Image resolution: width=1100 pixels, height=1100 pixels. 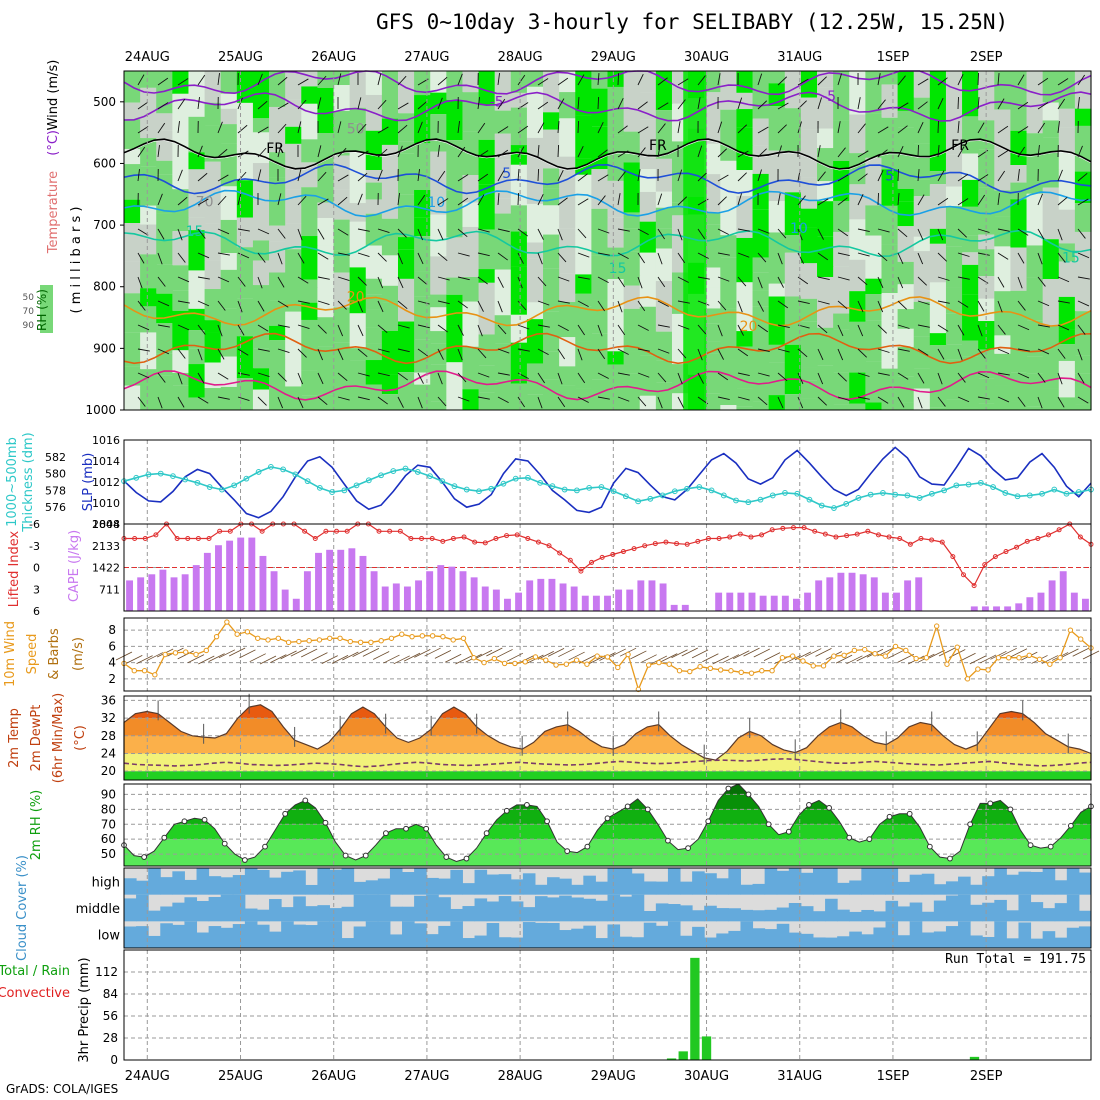 I want to click on rh-legend-swatch, so click(x=46, y=309).